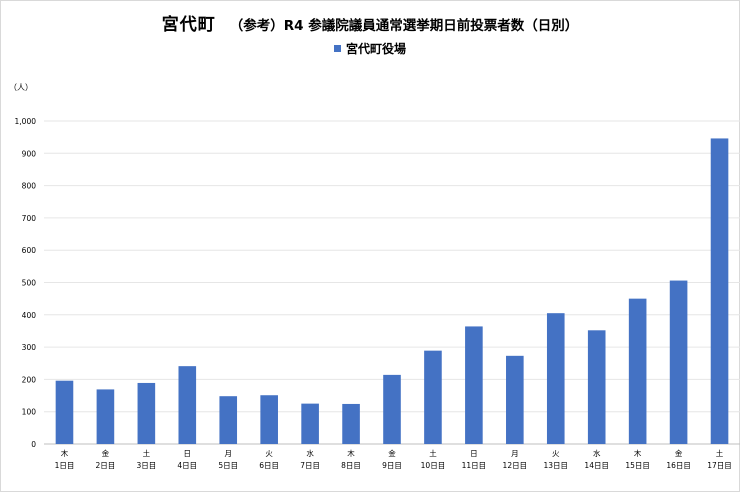 The height and width of the screenshot is (492, 740). Describe the element at coordinates (29, 283) in the screenshot. I see `y-tick-label: 500` at that location.